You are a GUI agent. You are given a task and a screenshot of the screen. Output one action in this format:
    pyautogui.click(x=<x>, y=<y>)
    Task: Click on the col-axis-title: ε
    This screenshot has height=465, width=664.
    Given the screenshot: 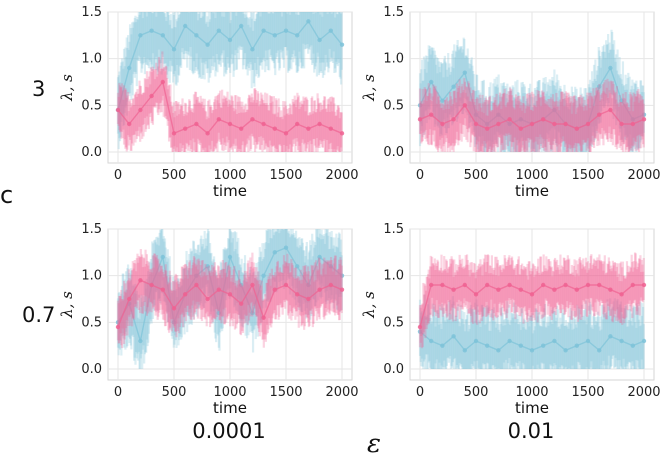 What is the action you would take?
    pyautogui.click(x=374, y=444)
    